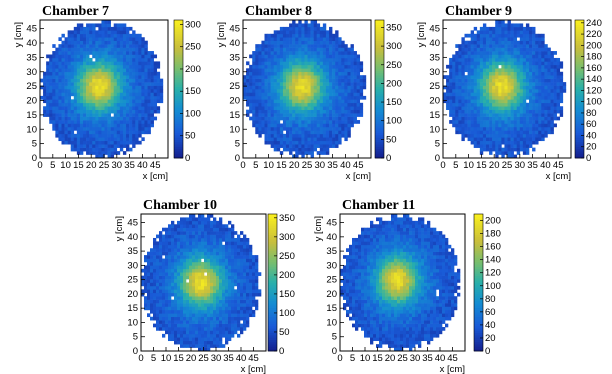 This screenshot has height=374, width=612. I want to click on colorbar-tick-label: 40, so click(490, 325).